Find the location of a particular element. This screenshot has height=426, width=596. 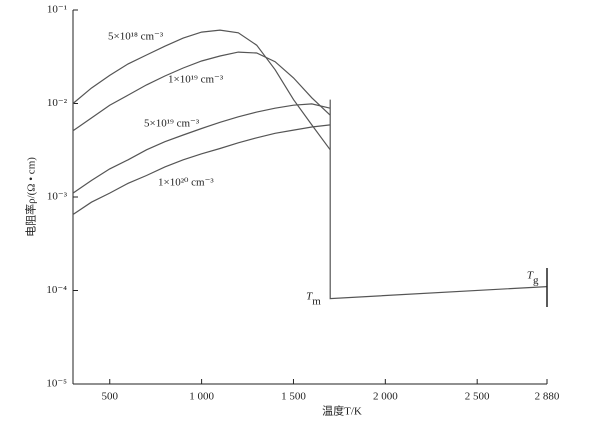

x-tick-label: 500 is located at coordinates (109, 397).